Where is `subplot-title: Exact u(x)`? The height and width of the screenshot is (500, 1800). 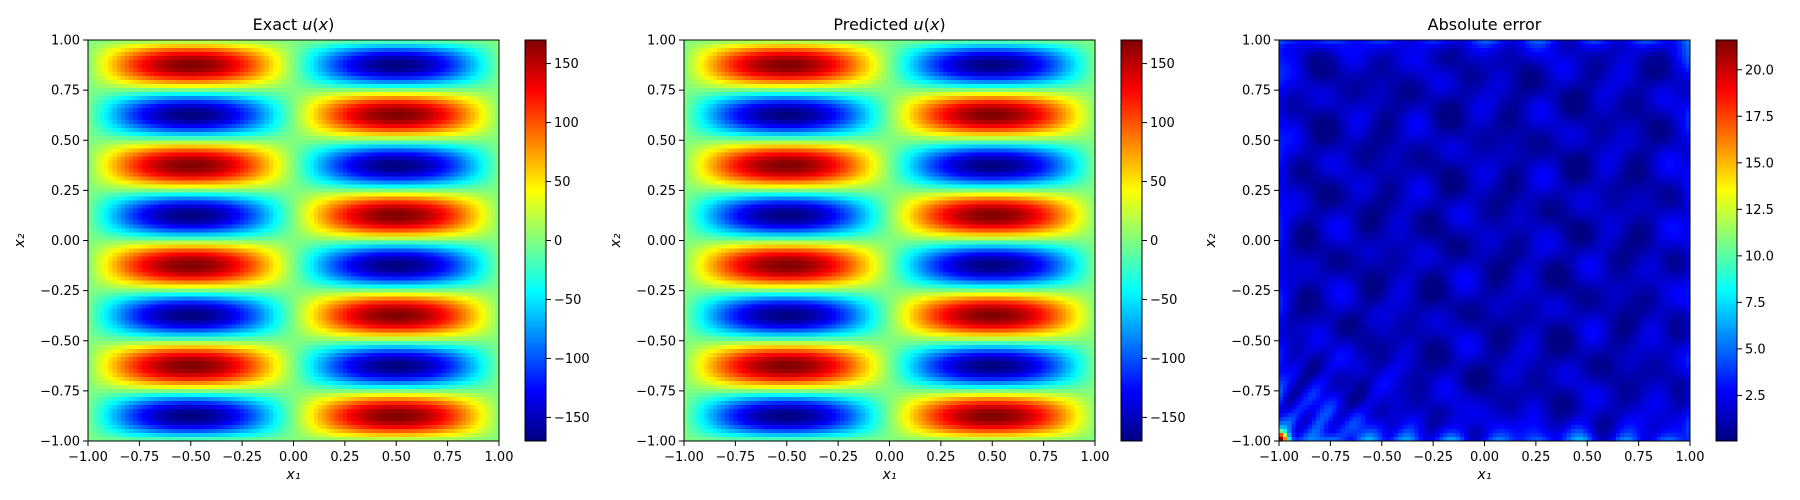
subplot-title: Exact u(x) is located at coordinates (294, 24).